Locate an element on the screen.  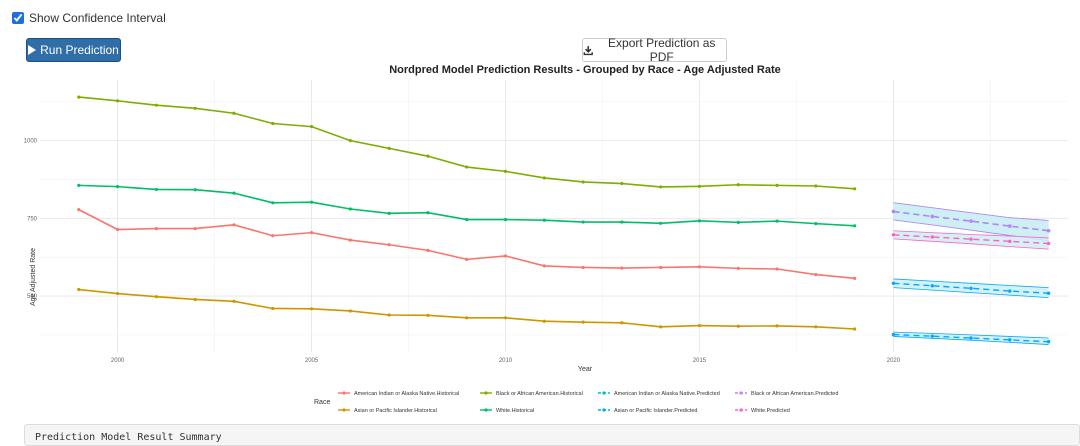
y-tick-label: 500 is located at coordinates (32, 297).